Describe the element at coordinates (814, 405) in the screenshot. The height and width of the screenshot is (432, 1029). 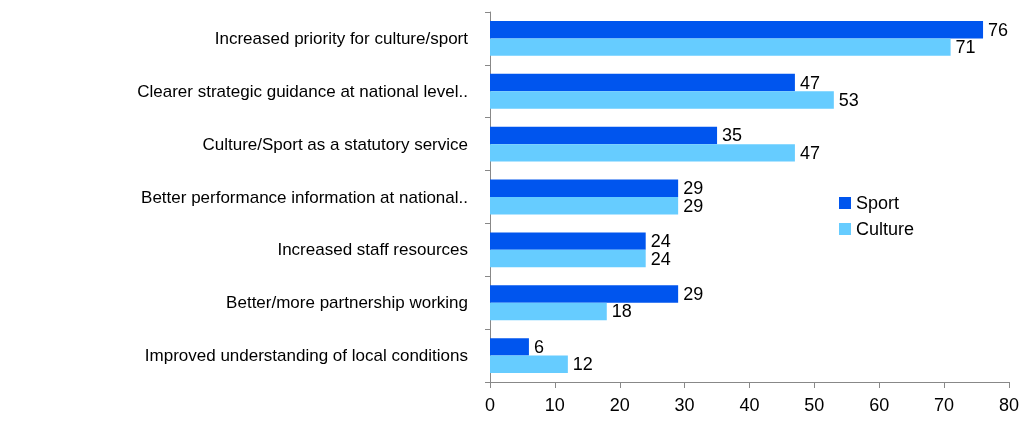
I see `x-tick-label: 50` at that location.